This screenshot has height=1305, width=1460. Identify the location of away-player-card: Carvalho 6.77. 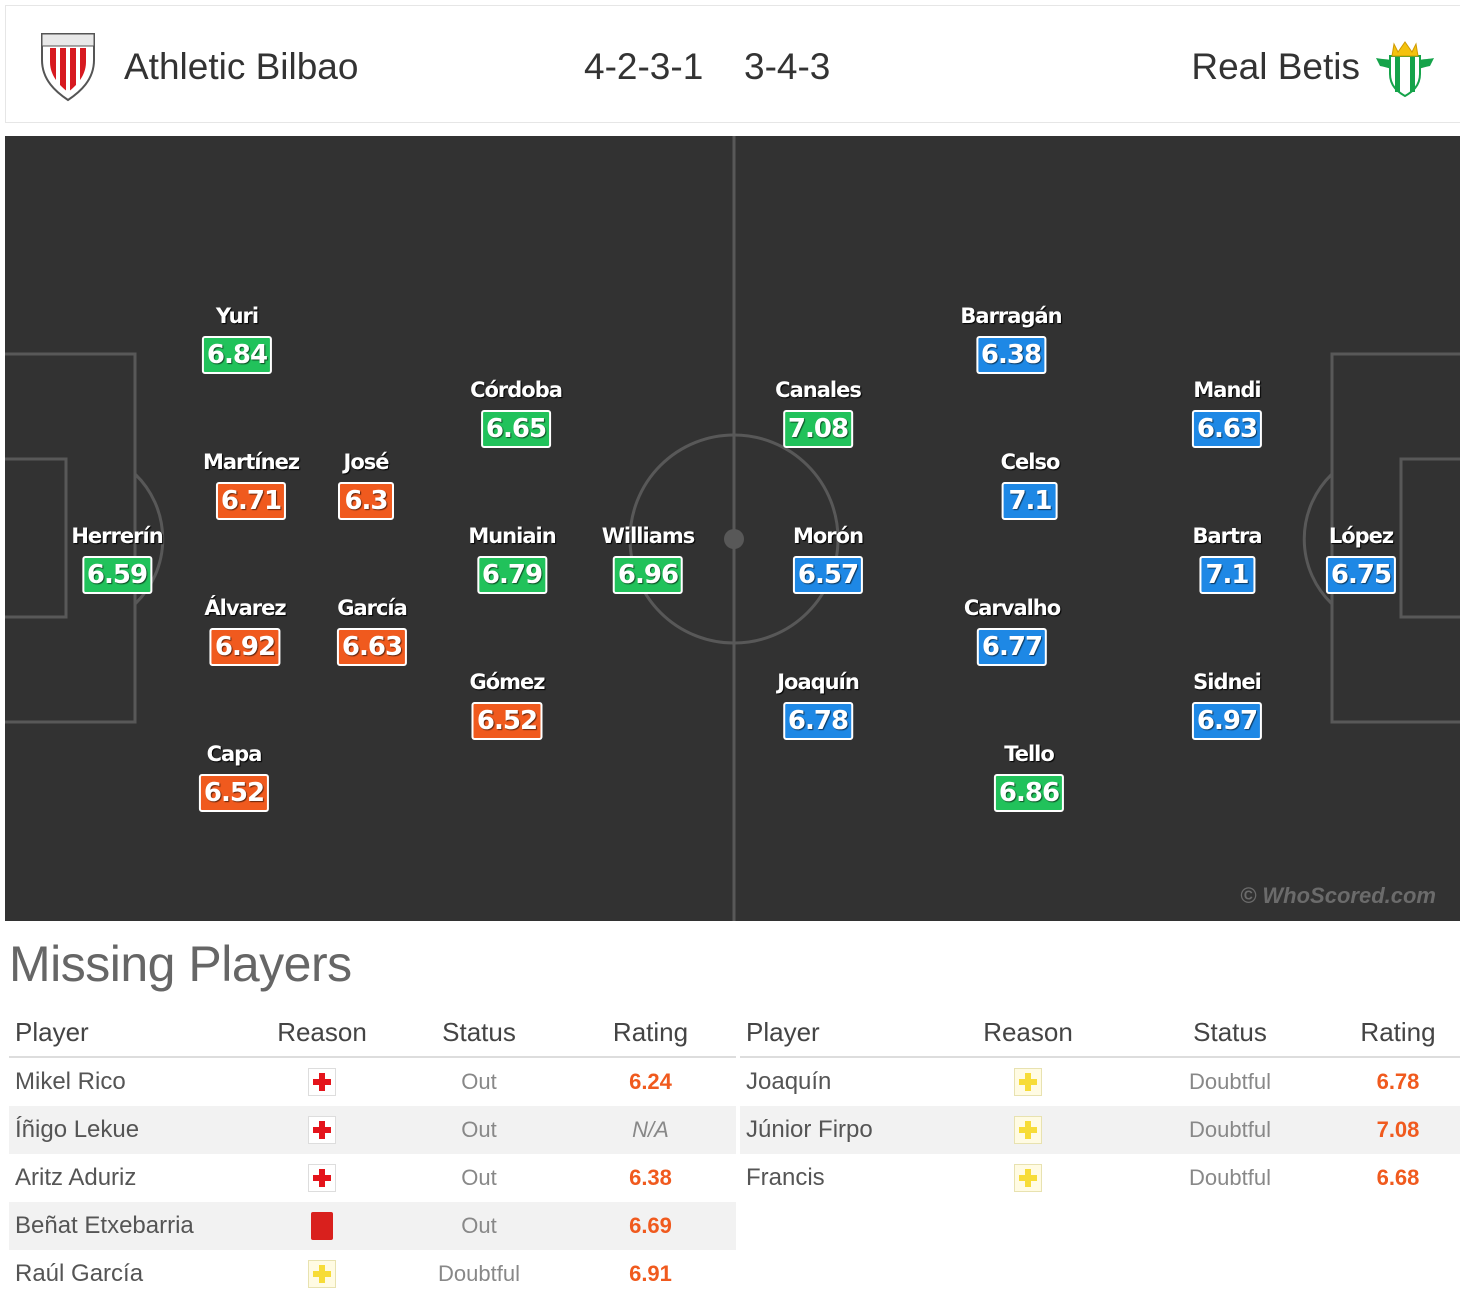
(1012, 631).